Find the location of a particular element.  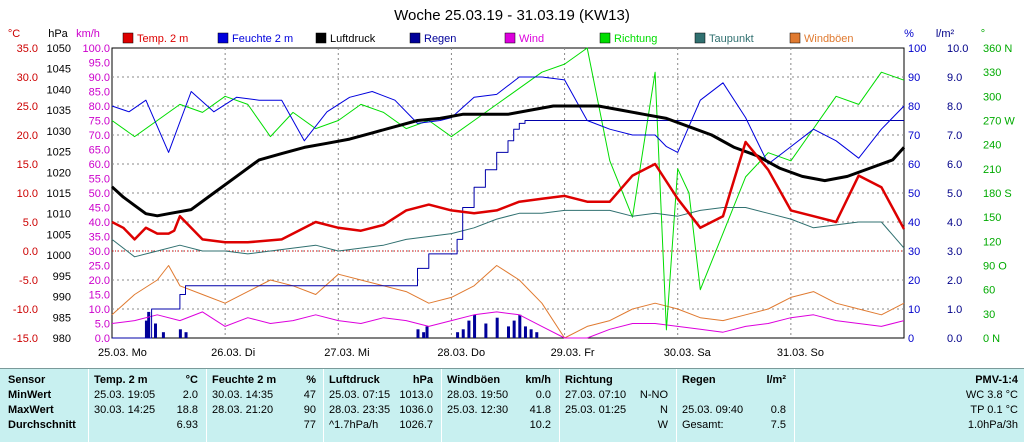

rain-tick-label: 6.0 is located at coordinates (954, 165).